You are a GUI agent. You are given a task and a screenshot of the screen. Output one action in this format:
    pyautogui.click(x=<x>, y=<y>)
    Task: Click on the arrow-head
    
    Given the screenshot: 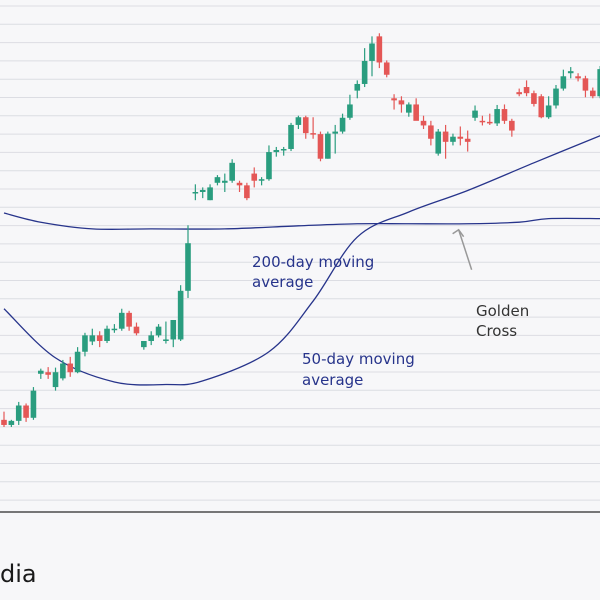 What is the action you would take?
    pyautogui.click(x=458, y=233)
    